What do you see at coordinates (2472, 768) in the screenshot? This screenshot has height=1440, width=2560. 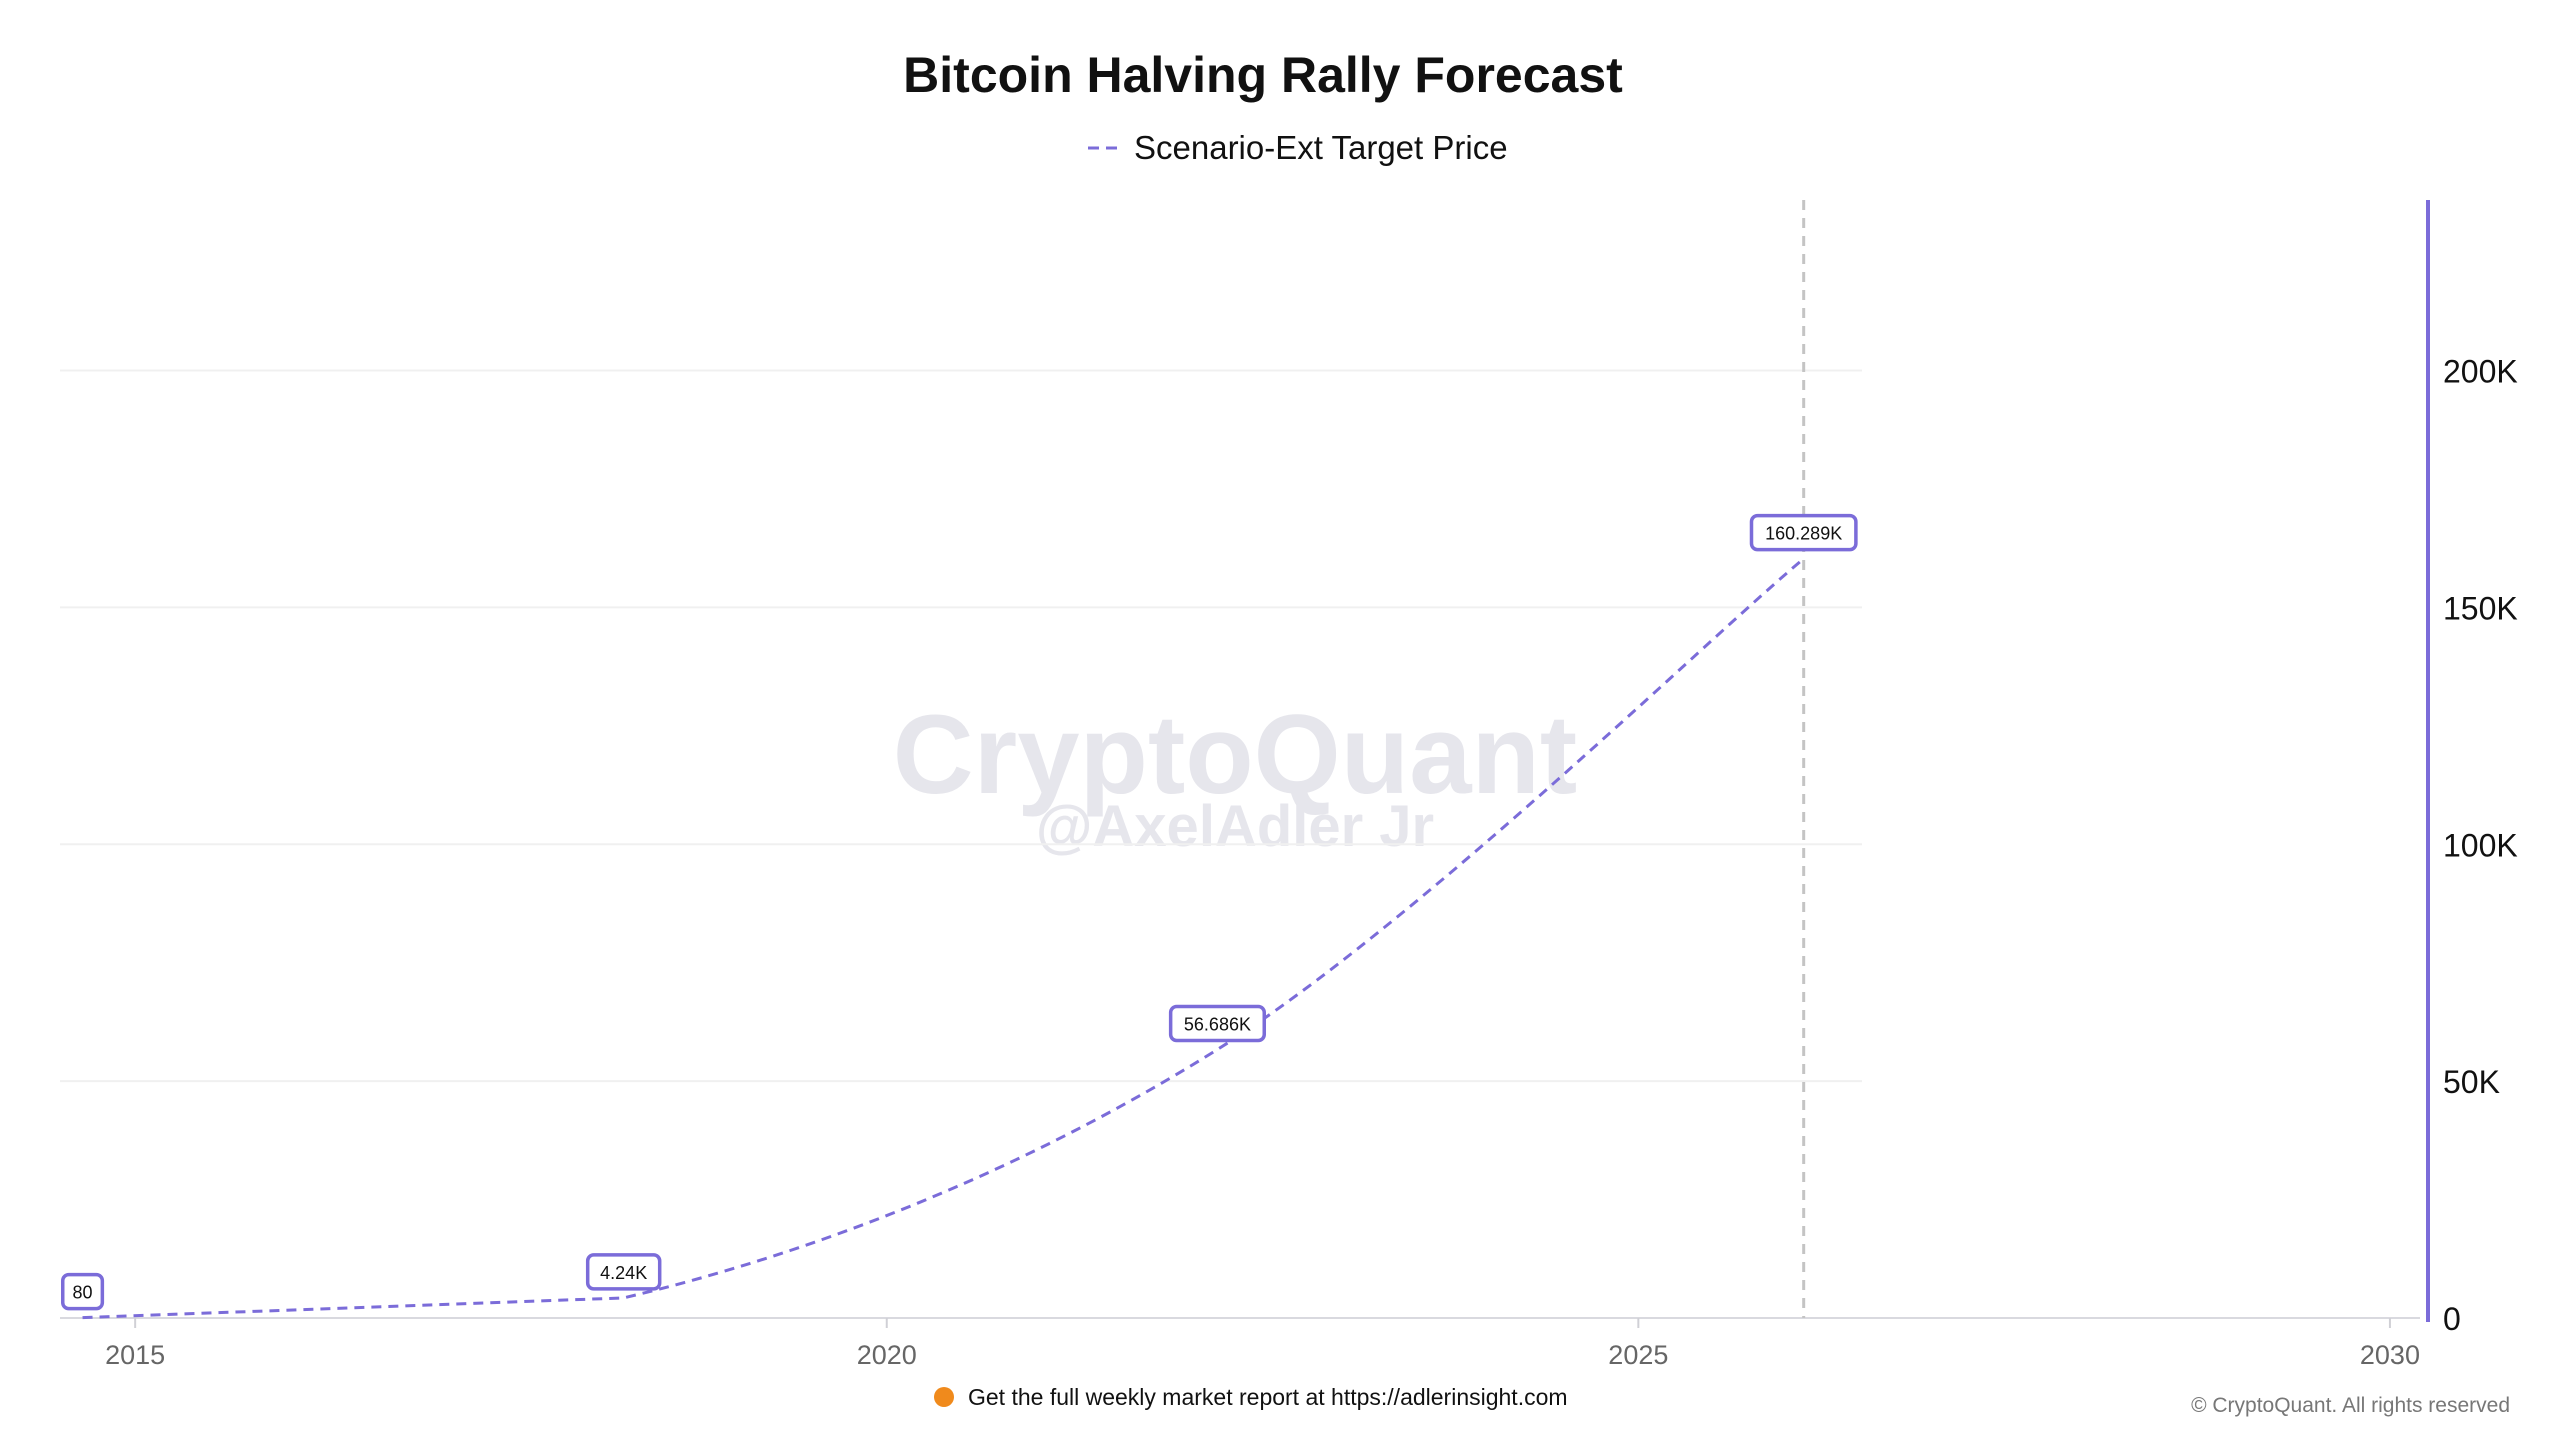 I see `y-axis: 0 50K 100K 150K 200K` at bounding box center [2472, 768].